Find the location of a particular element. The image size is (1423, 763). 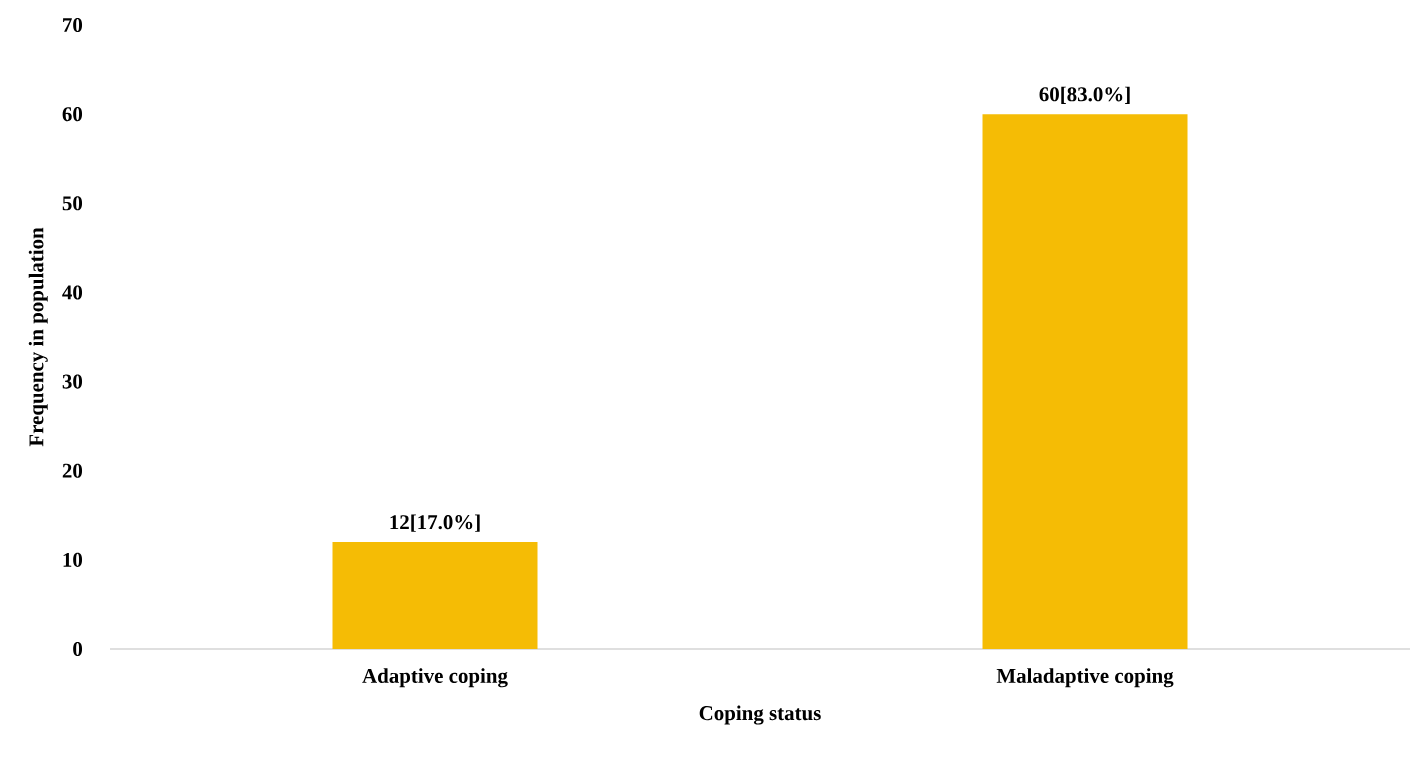

y-axis-title: Frequency in population is located at coordinates (38, 337).